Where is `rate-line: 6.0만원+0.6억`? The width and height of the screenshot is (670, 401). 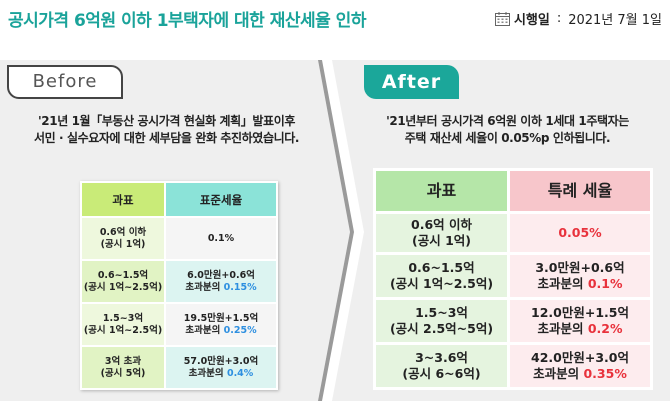 rate-line: 6.0만원+0.6억 is located at coordinates (221, 275).